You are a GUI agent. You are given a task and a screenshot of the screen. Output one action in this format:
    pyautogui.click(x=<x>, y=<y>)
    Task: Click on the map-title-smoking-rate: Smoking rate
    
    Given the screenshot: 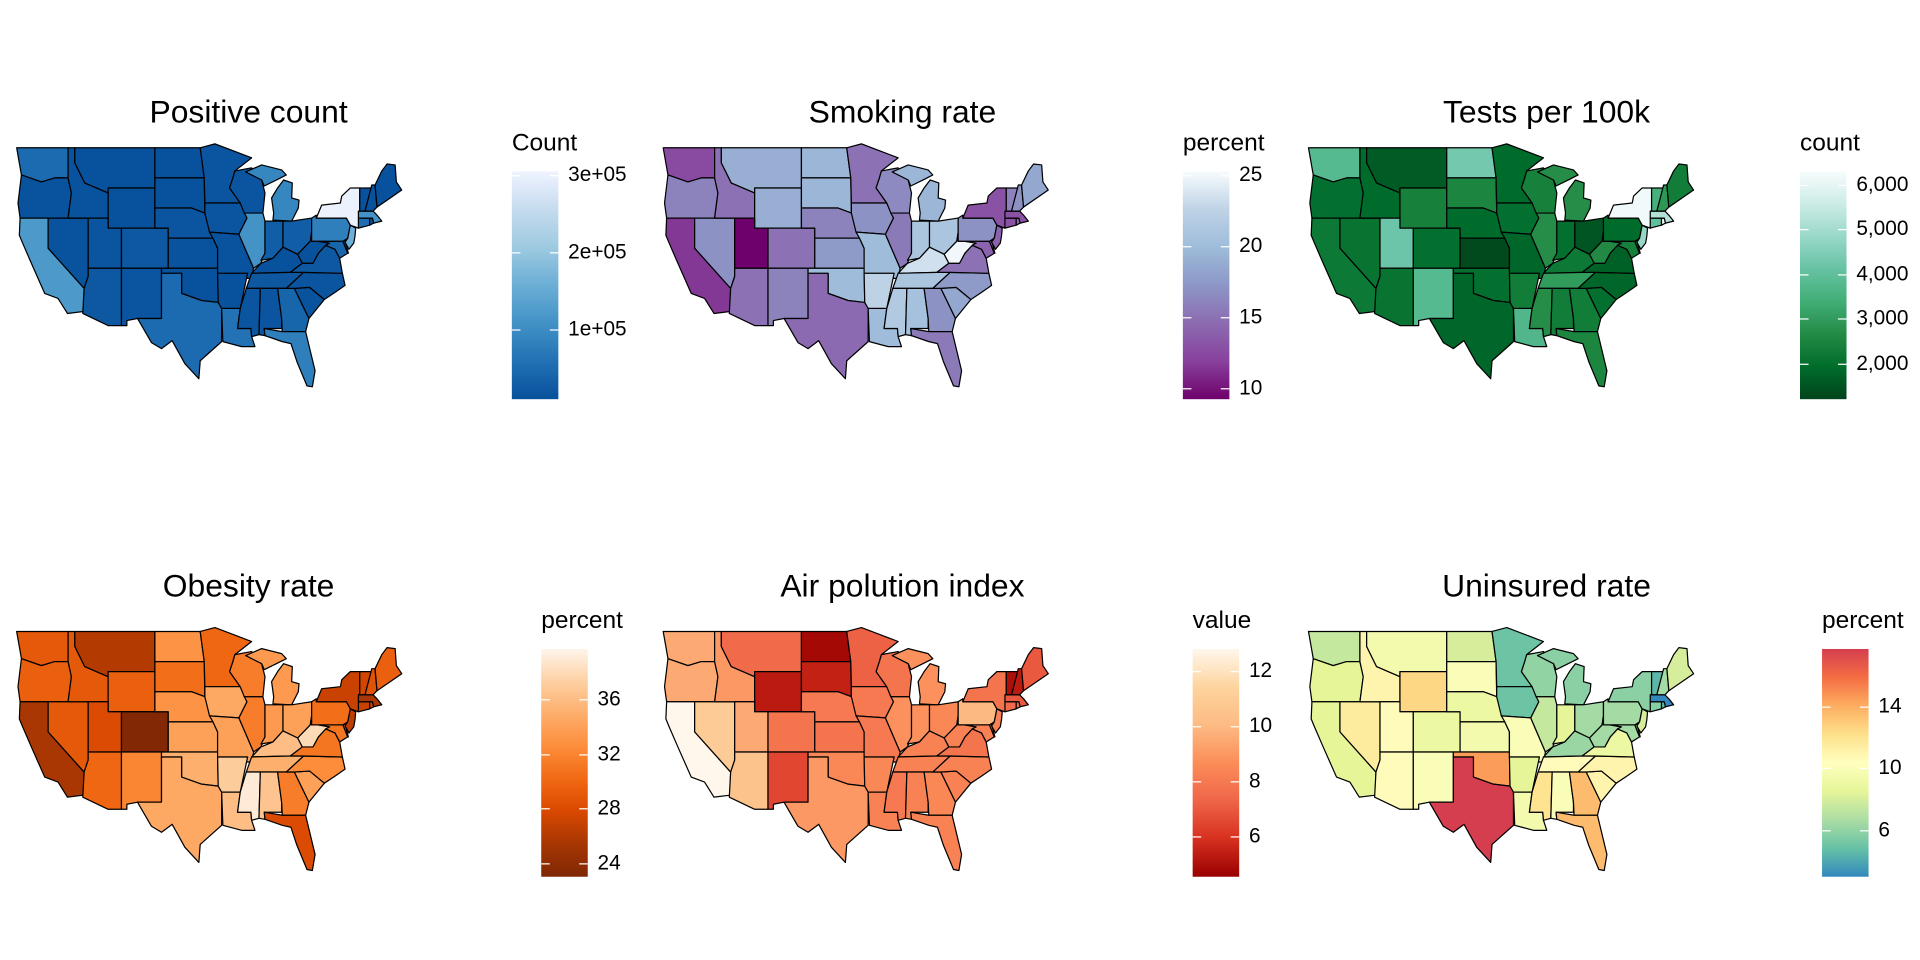 What is the action you would take?
    pyautogui.click(x=902, y=111)
    